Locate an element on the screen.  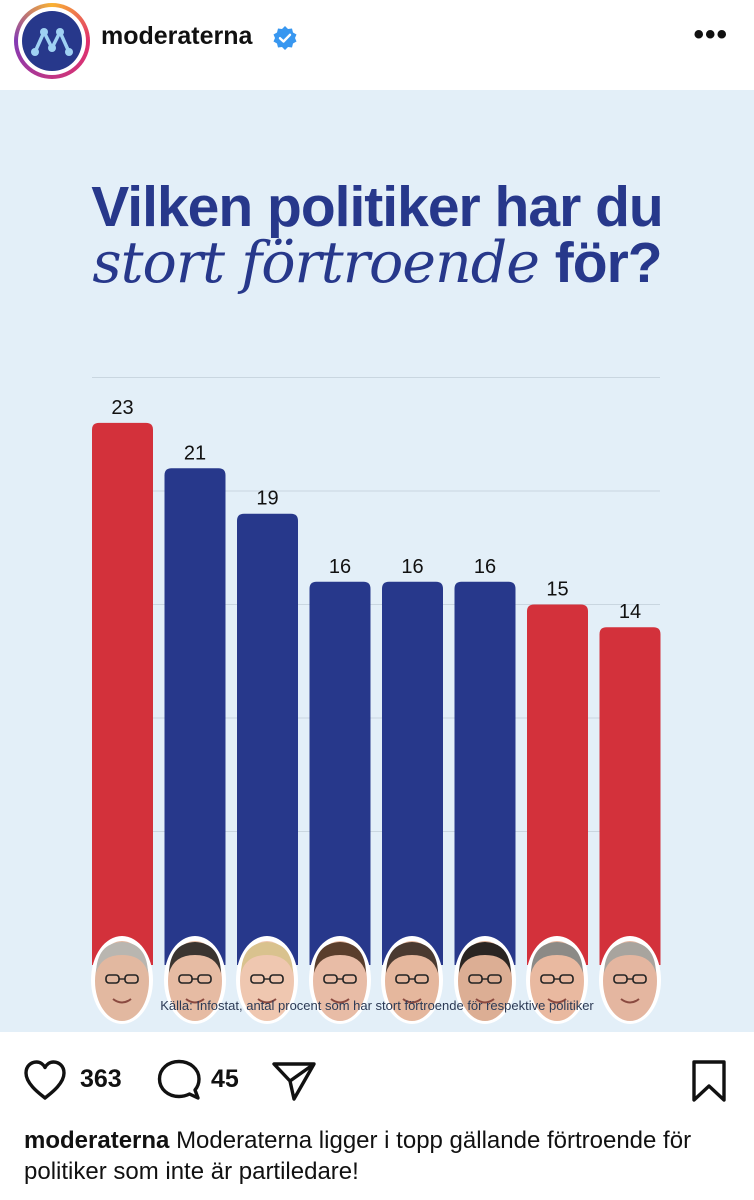
more-options-button: ••• is located at coordinates (710, 34).